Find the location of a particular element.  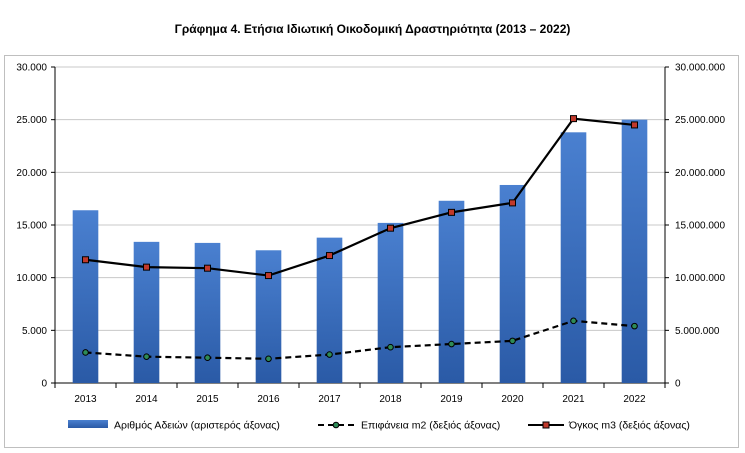

point-2-2016 is located at coordinates (268, 276).